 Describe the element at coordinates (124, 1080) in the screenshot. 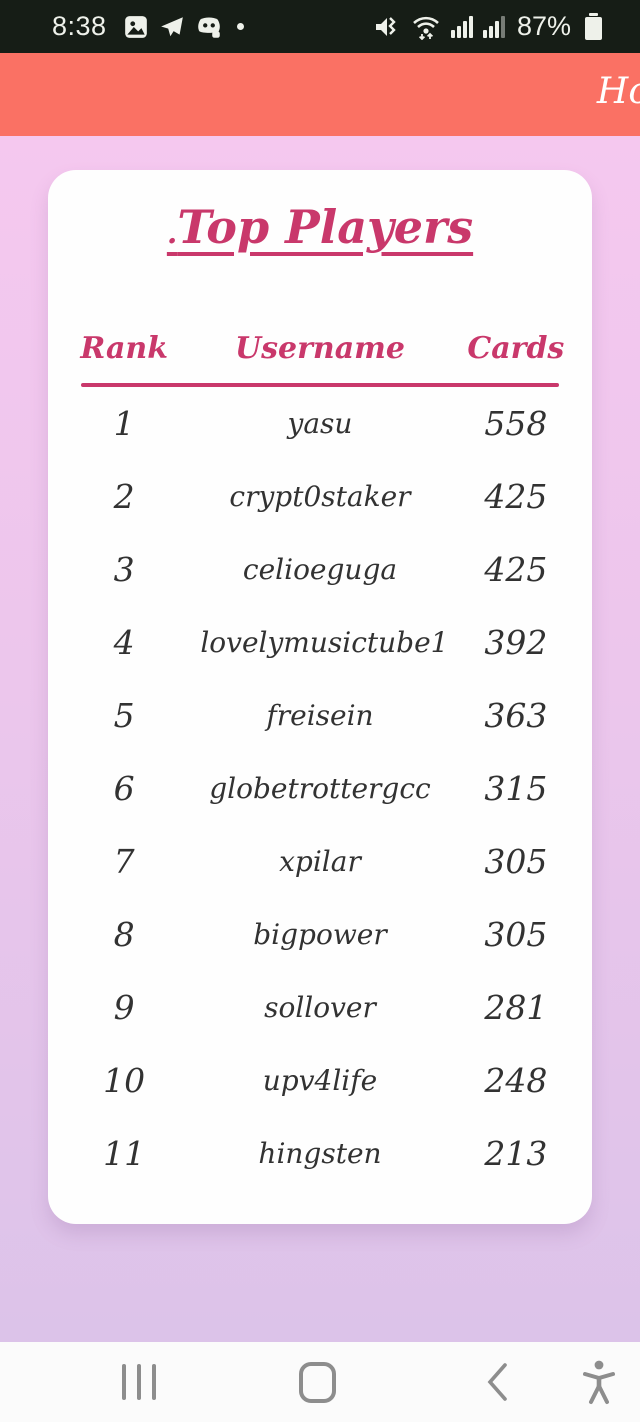

I see `rank-cell: 10` at that location.